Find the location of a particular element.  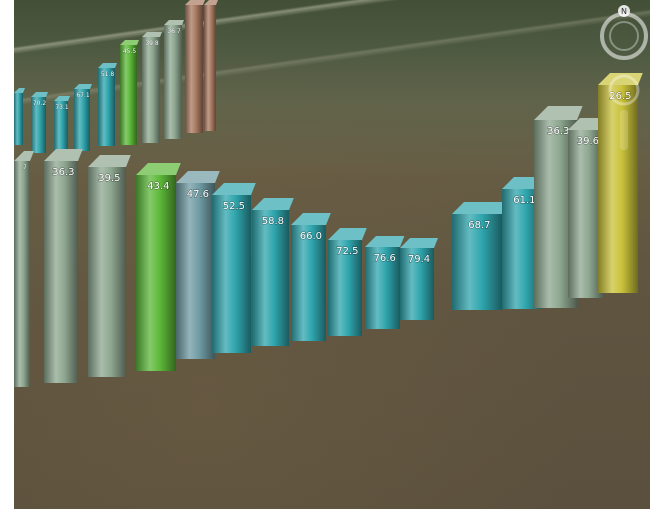

right-group-column: 68.7 is located at coordinates (479, 256).